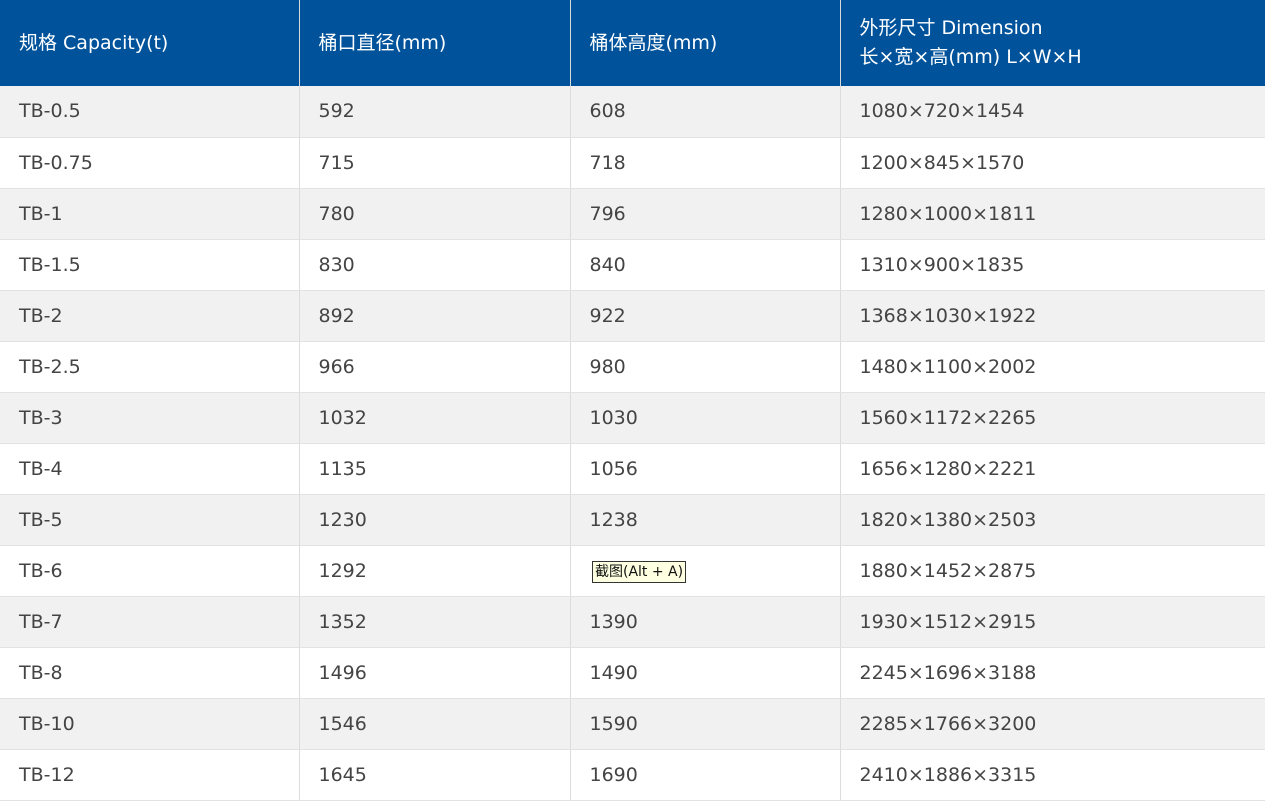 The height and width of the screenshot is (802, 1265). Describe the element at coordinates (1052, 520) in the screenshot. I see `cell-dimension: 1820×1380×2503` at that location.